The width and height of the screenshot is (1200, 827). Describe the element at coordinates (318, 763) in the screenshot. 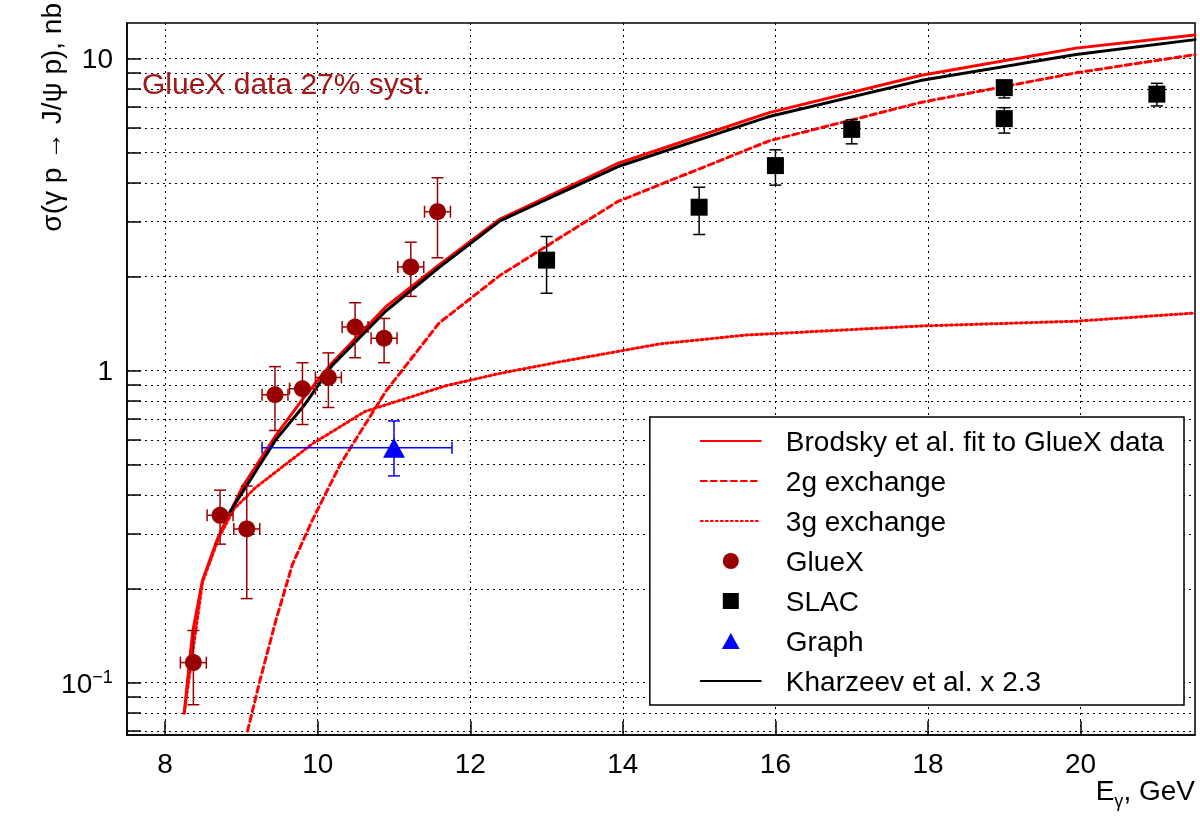

I see `x-tick-label: 10` at that location.